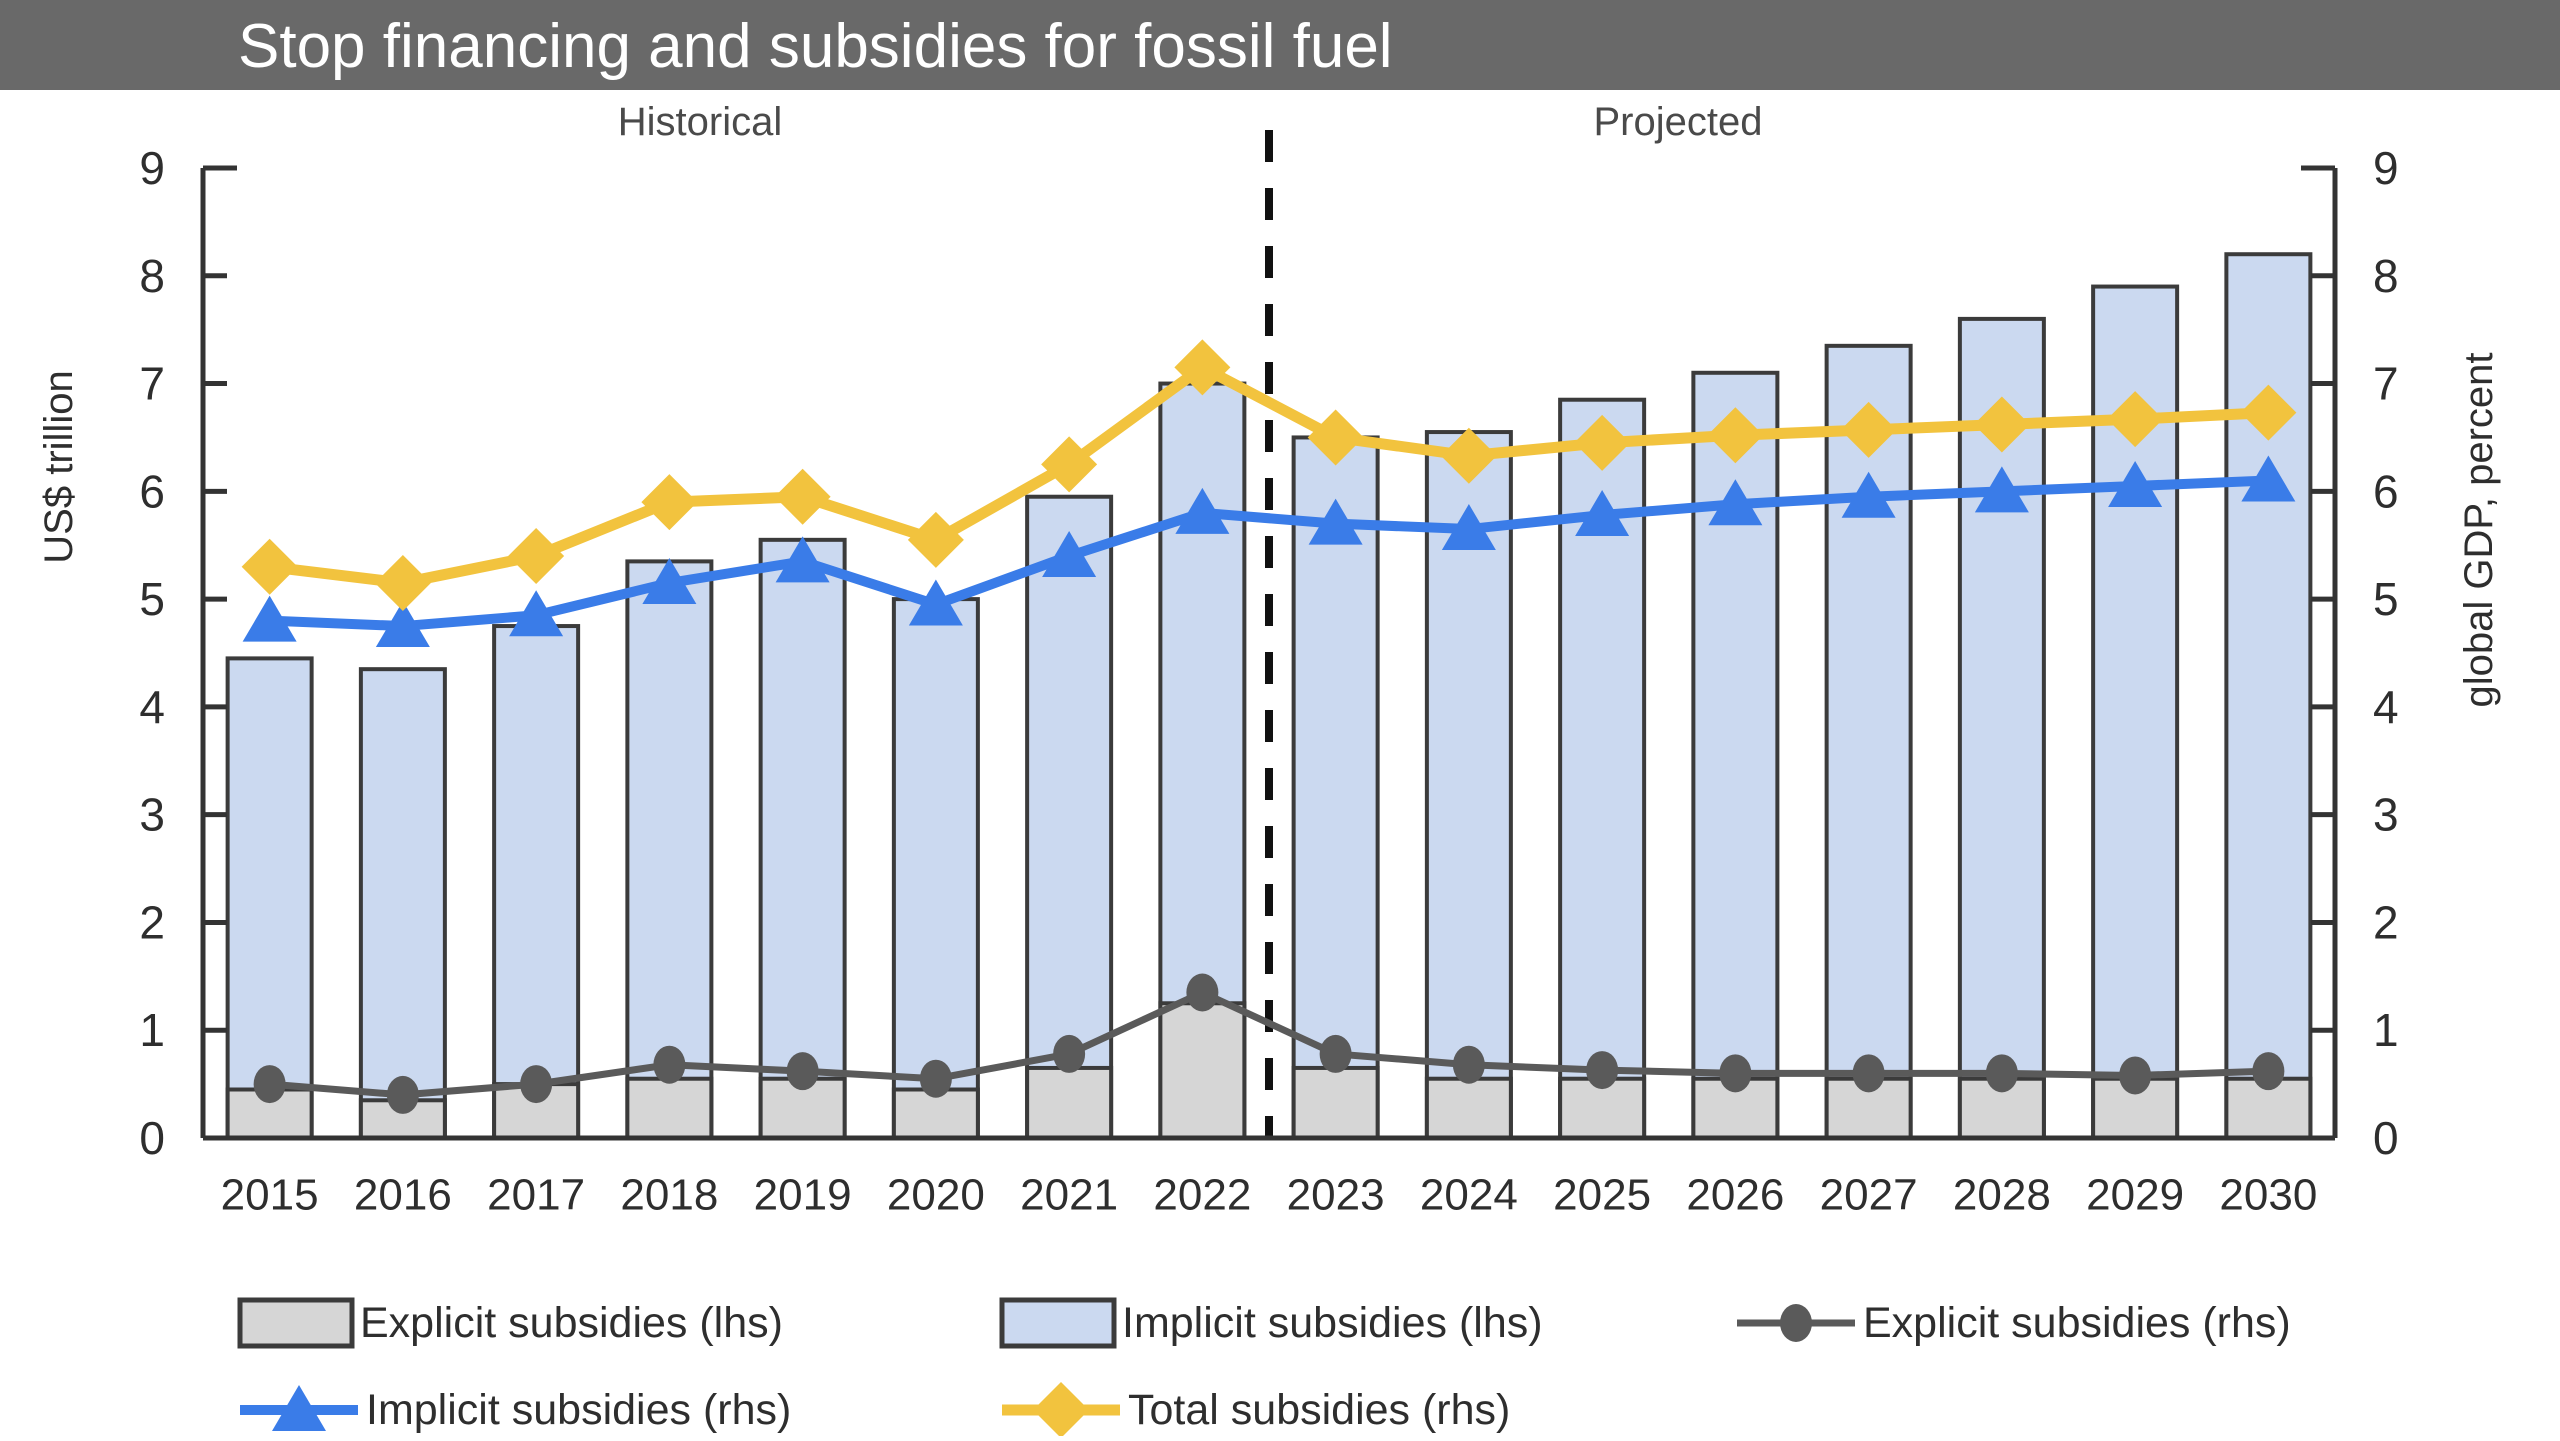 This screenshot has width=2560, height=1441. What do you see at coordinates (2386, 1138) in the screenshot?
I see `right-axis-tick-label: 0` at bounding box center [2386, 1138].